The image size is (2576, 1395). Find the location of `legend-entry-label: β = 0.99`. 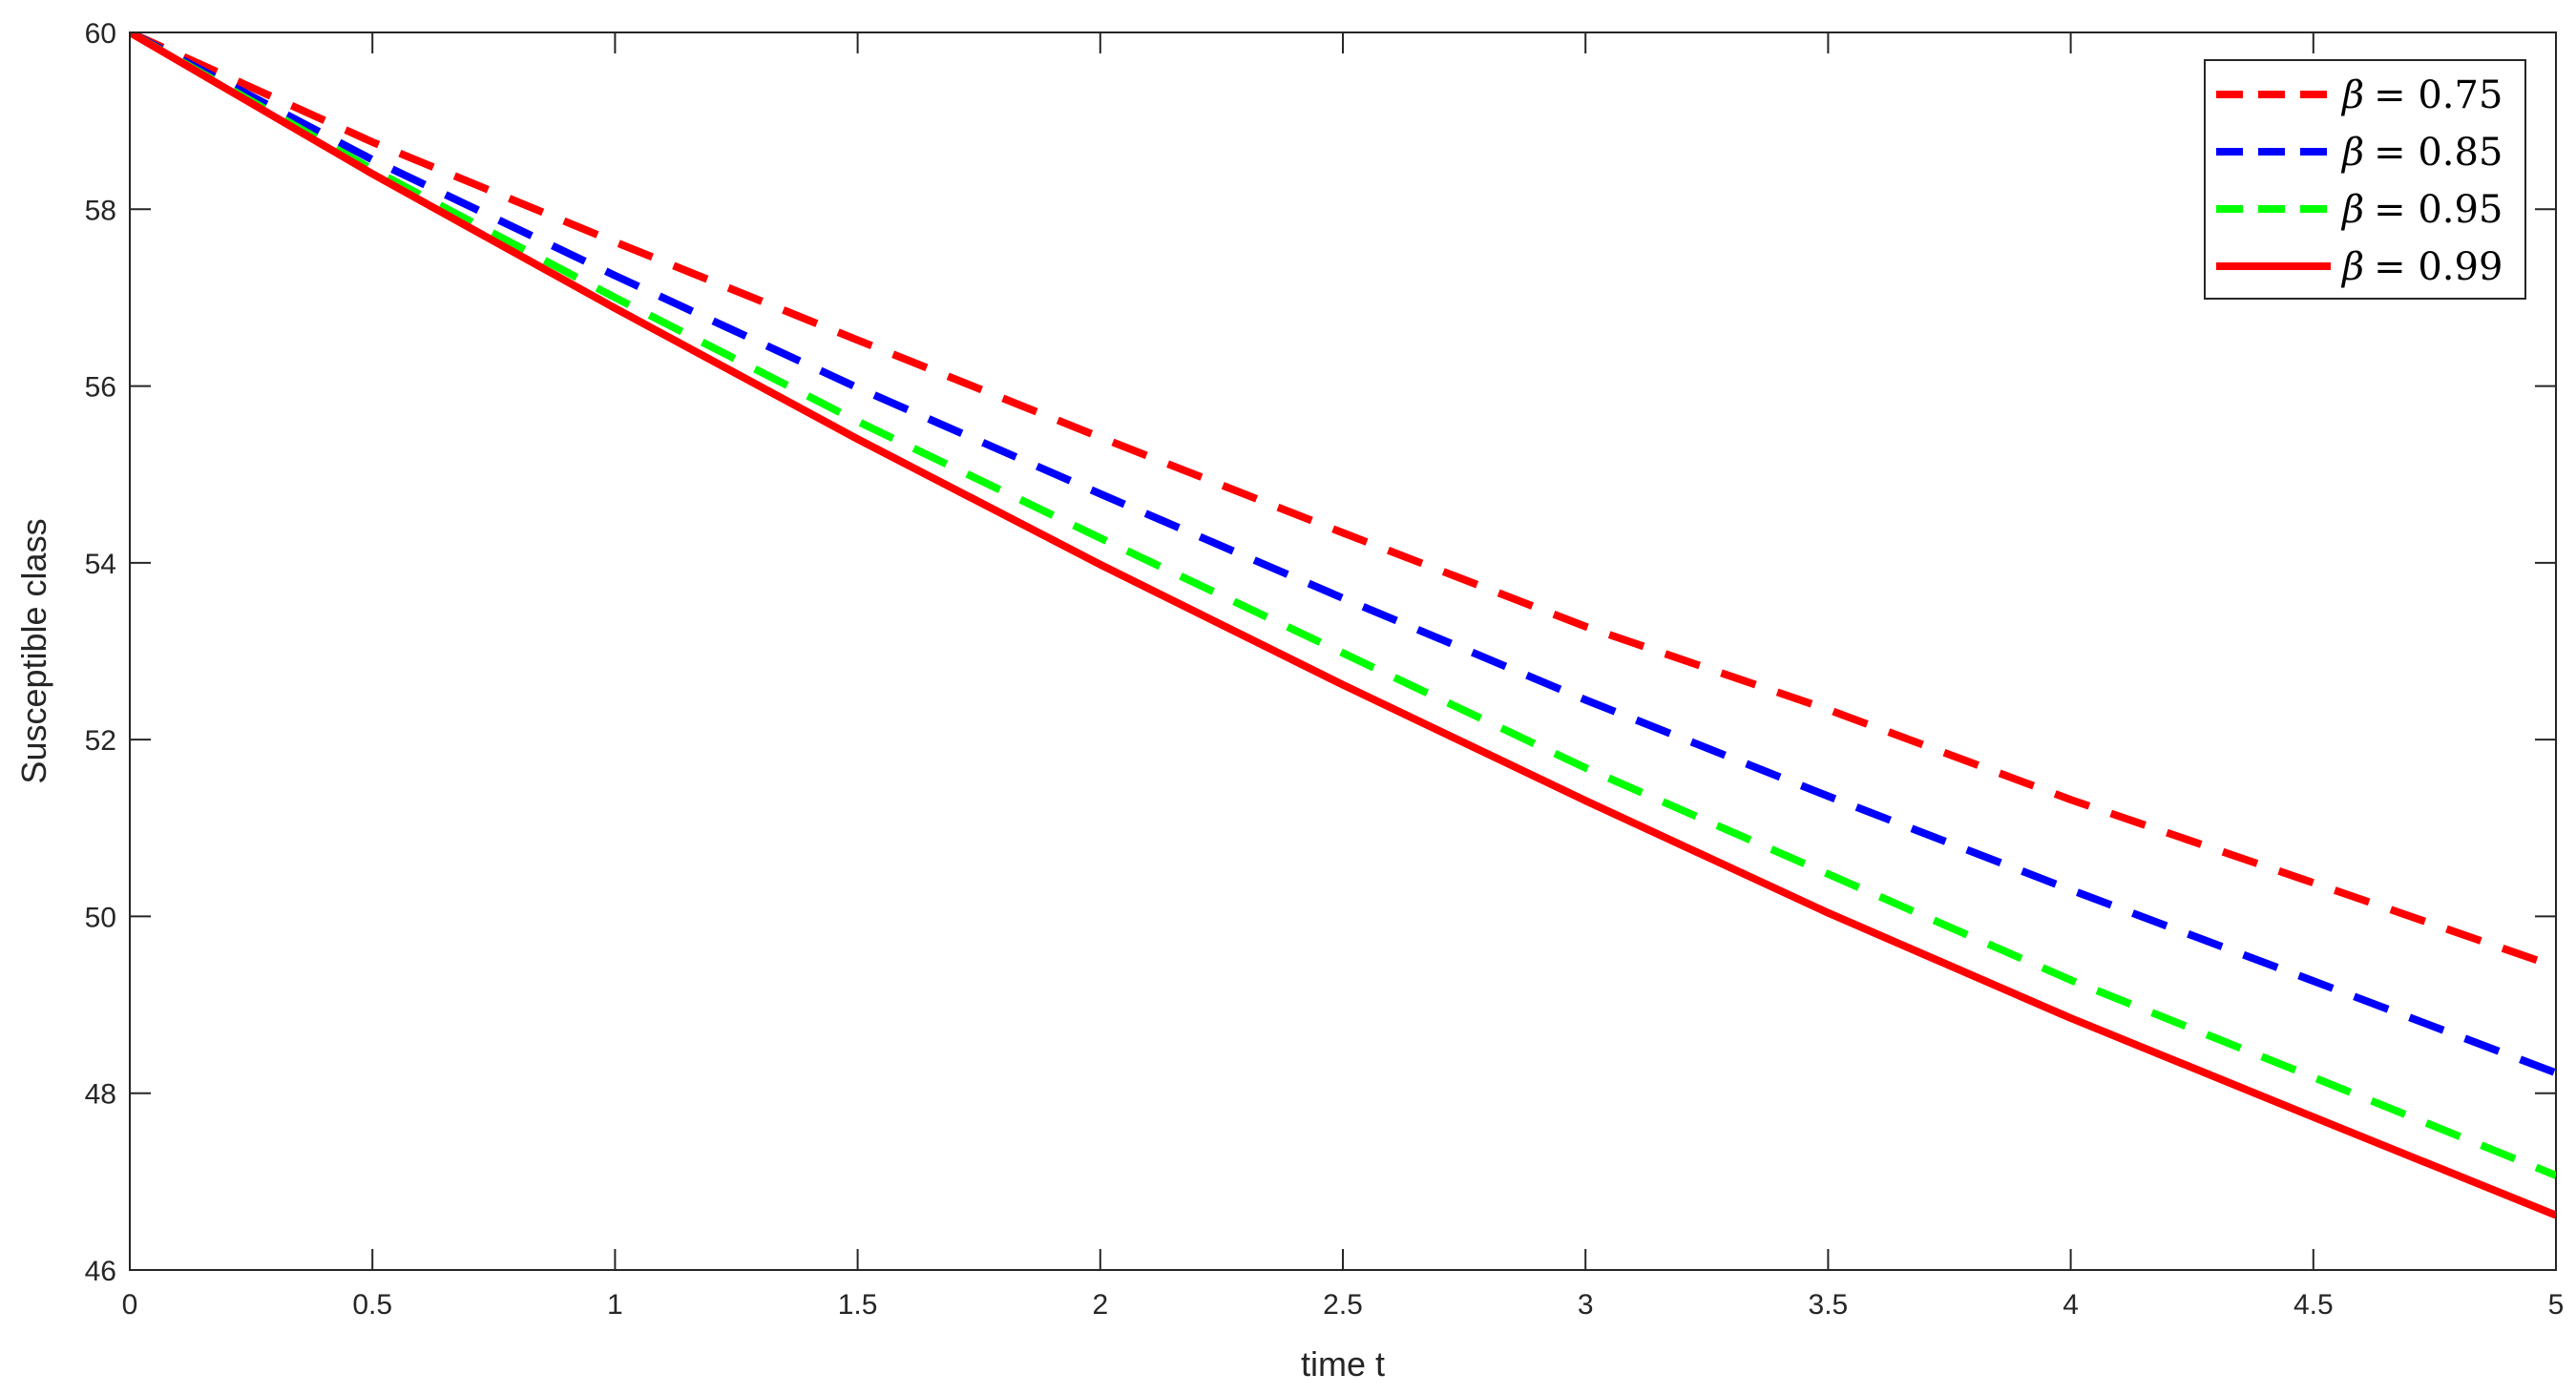

legend-entry-label: β = 0.99 is located at coordinates (2421, 267).